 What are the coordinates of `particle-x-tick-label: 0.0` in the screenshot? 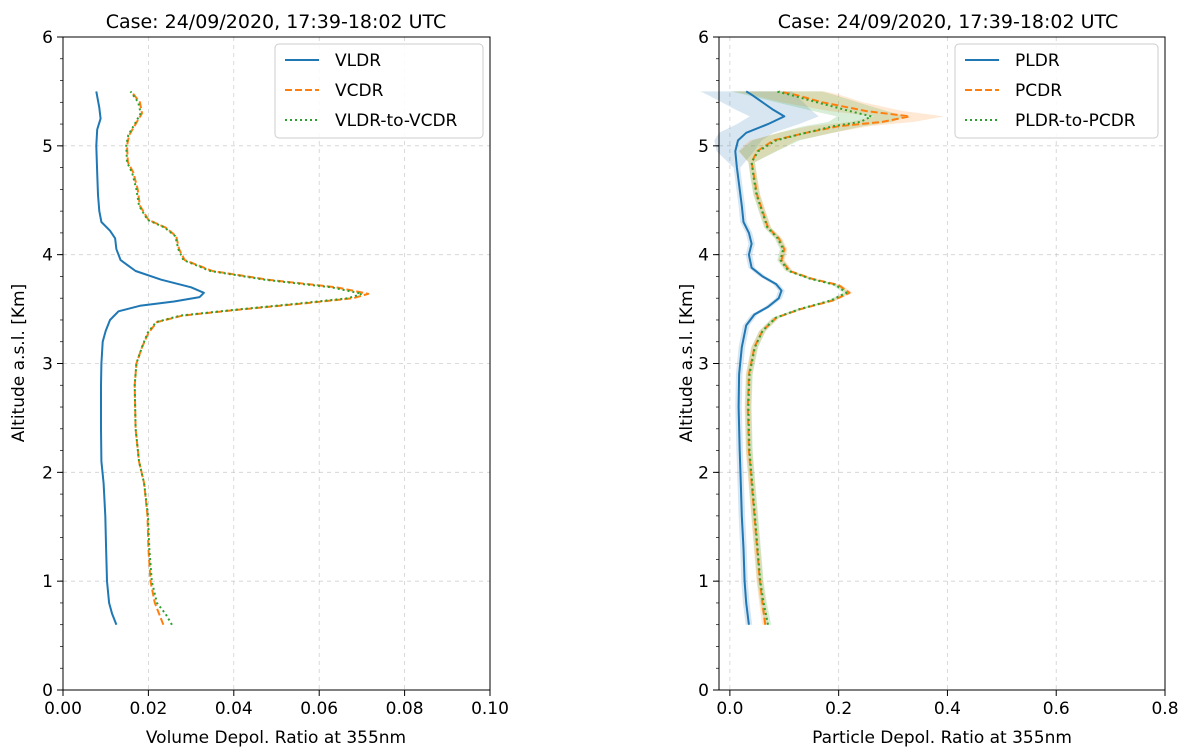 It's located at (729, 709).